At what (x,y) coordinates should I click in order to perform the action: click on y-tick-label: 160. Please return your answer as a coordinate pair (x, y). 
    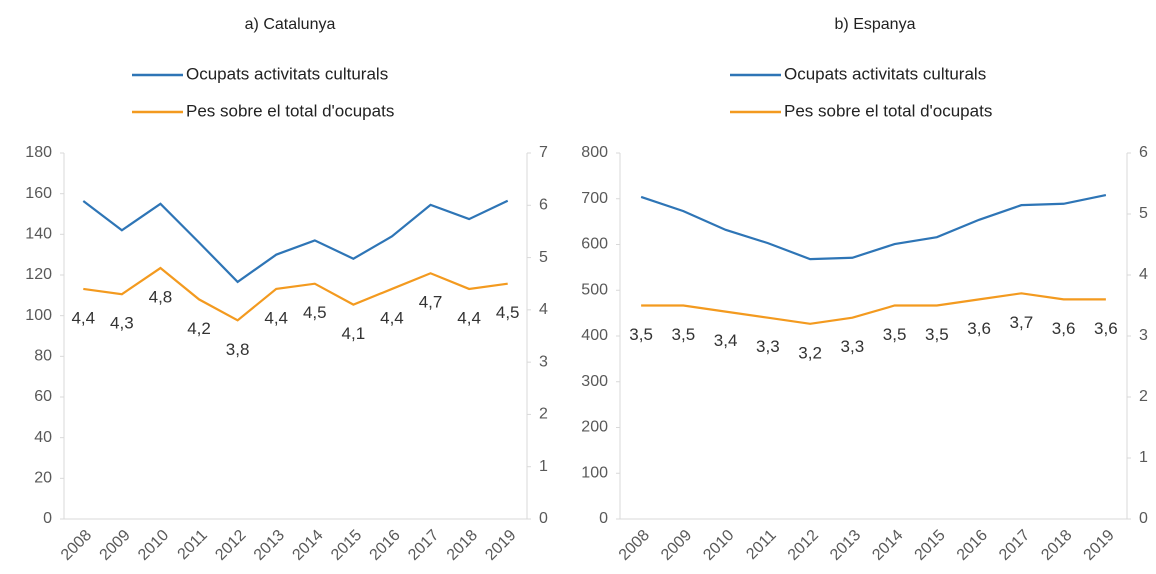
    Looking at the image, I should click on (38, 193).